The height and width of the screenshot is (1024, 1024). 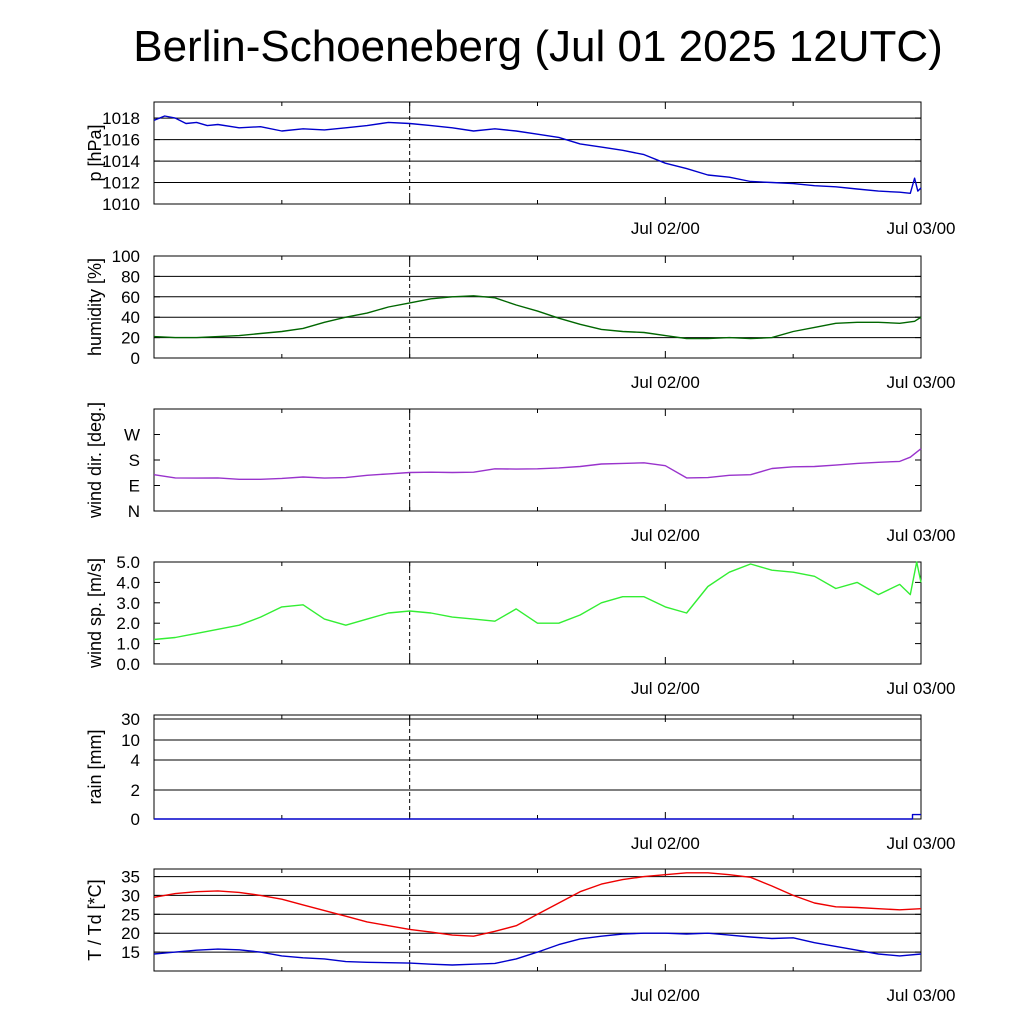 What do you see at coordinates (95, 613) in the screenshot?
I see `y-axis-label: wind sp. [m/s]` at bounding box center [95, 613].